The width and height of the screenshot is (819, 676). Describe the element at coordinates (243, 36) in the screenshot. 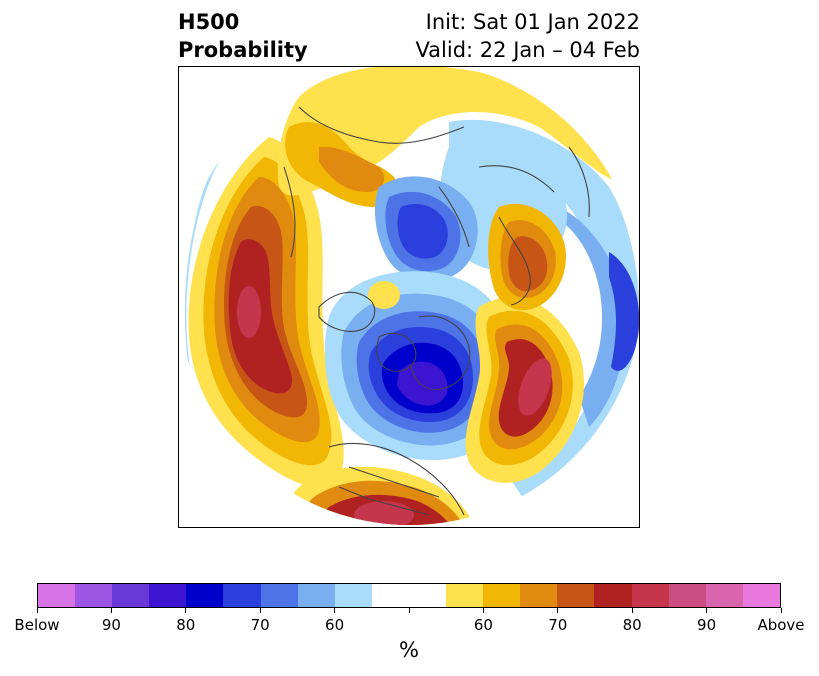

I see `title-left: H500 Probability` at that location.